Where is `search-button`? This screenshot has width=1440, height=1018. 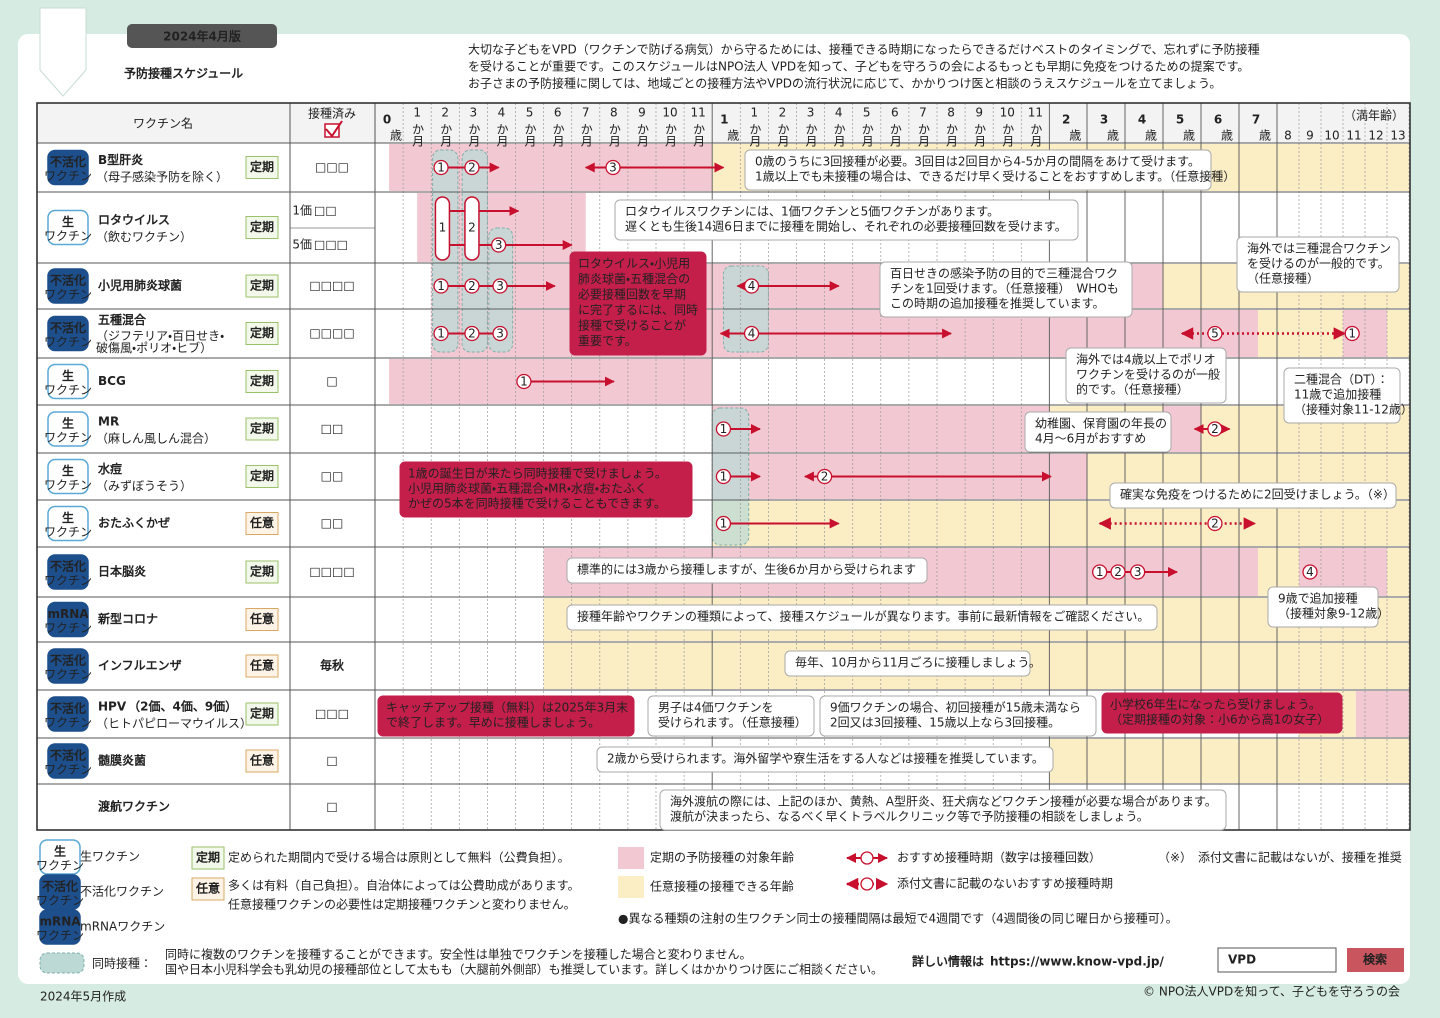 search-button is located at coordinates (1375, 960).